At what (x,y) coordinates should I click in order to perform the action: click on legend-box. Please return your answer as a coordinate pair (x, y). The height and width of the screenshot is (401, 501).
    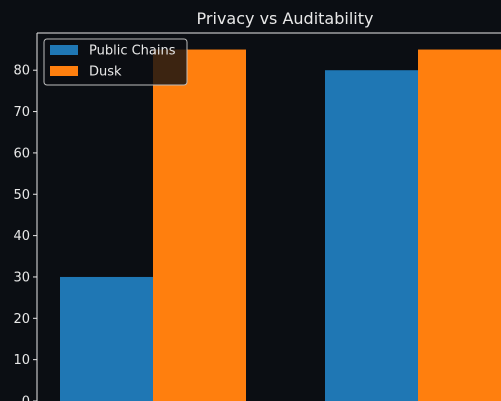
    Looking at the image, I should click on (115, 62).